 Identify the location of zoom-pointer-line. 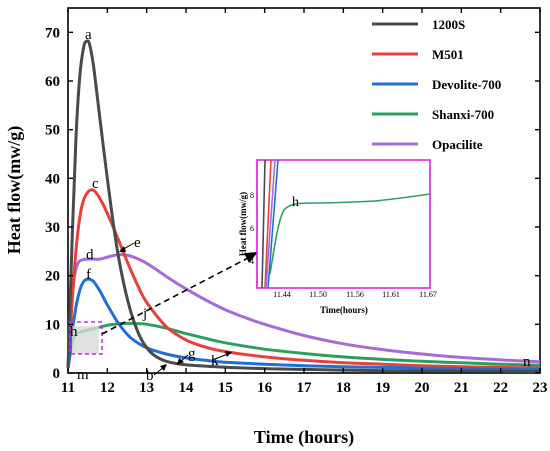
(175, 296).